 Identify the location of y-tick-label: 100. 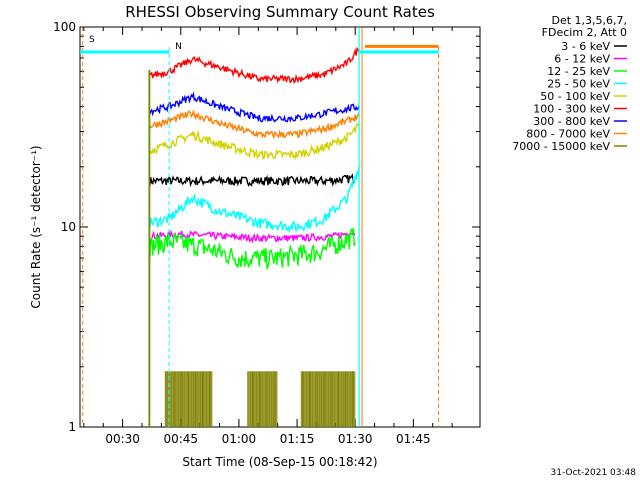
(64, 27).